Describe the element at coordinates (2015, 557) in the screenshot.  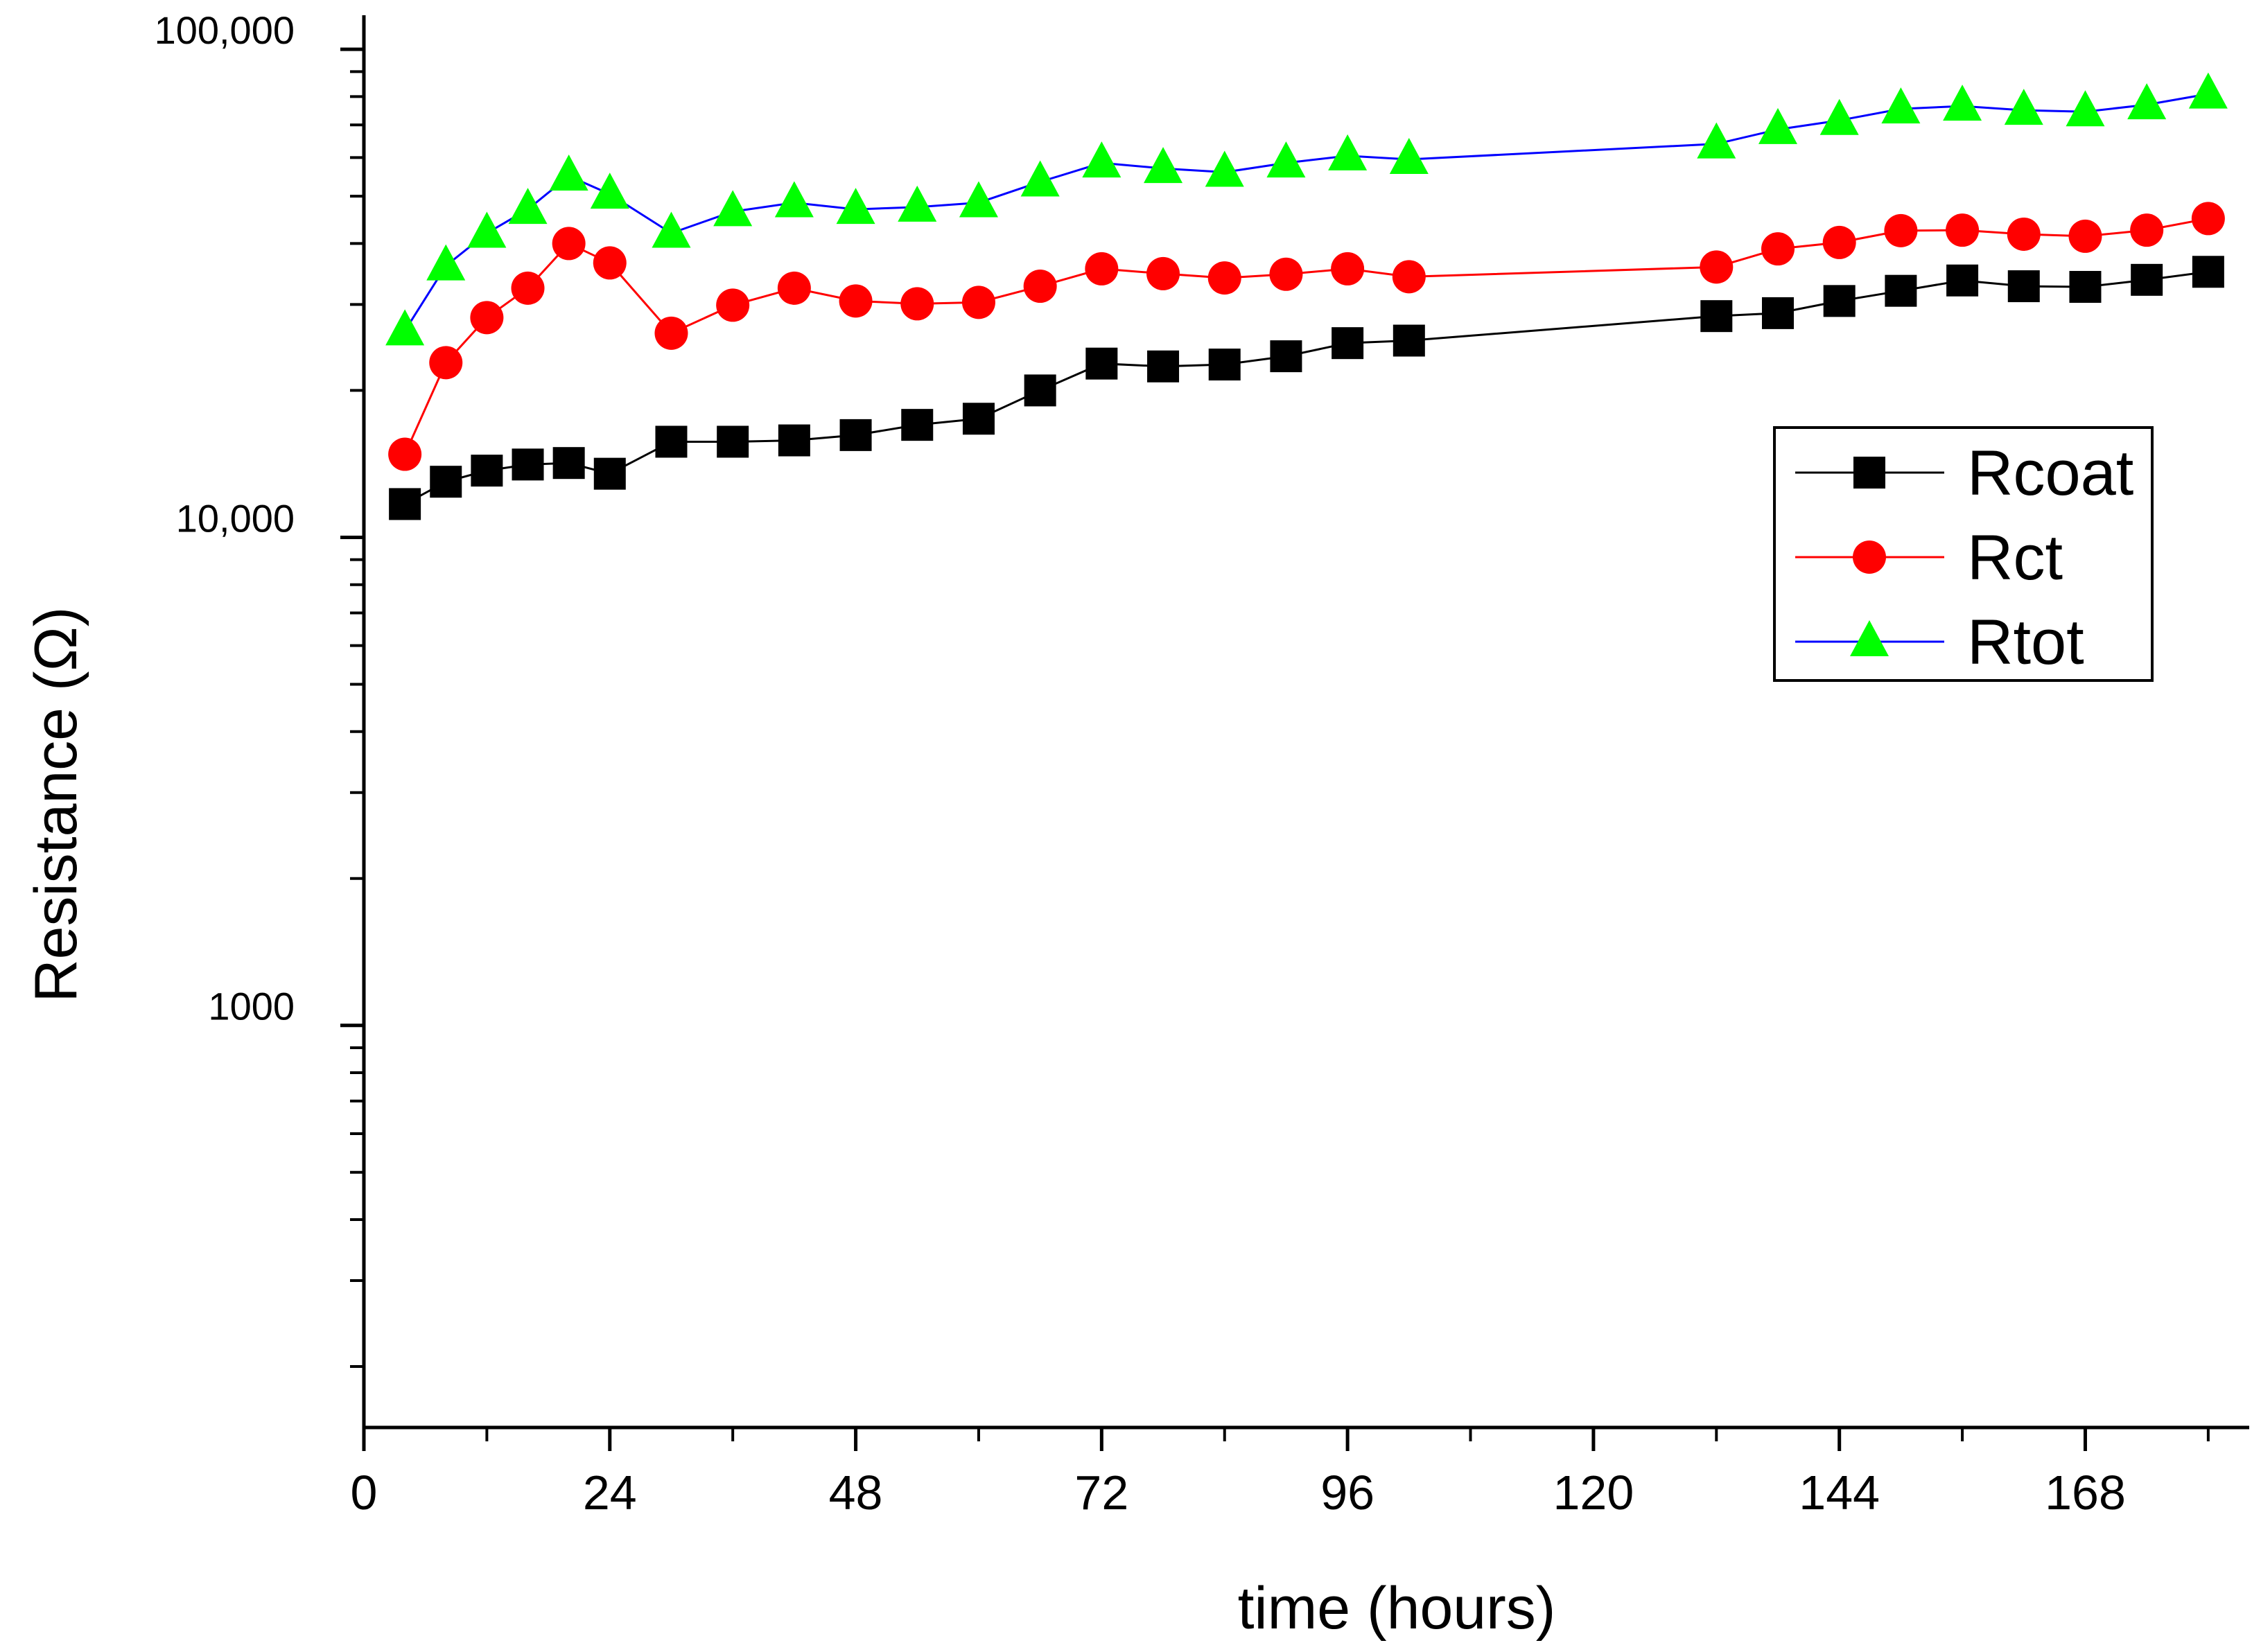
I see `legend-label-rct: Rct` at that location.